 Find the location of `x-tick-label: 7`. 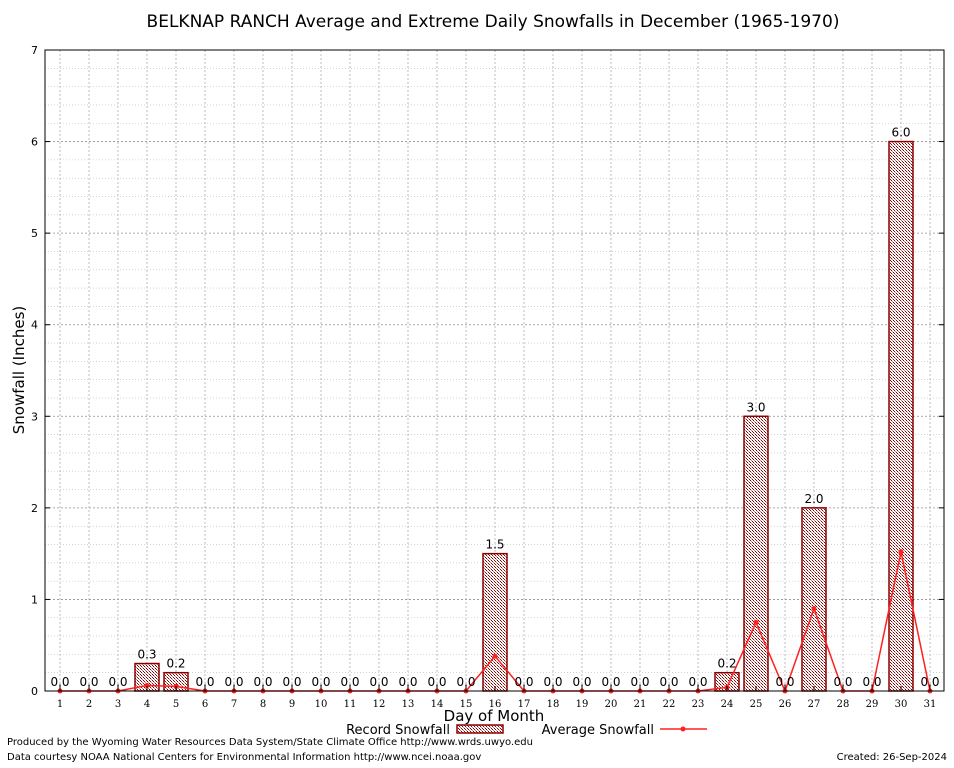

x-tick-label: 7 is located at coordinates (234, 704).